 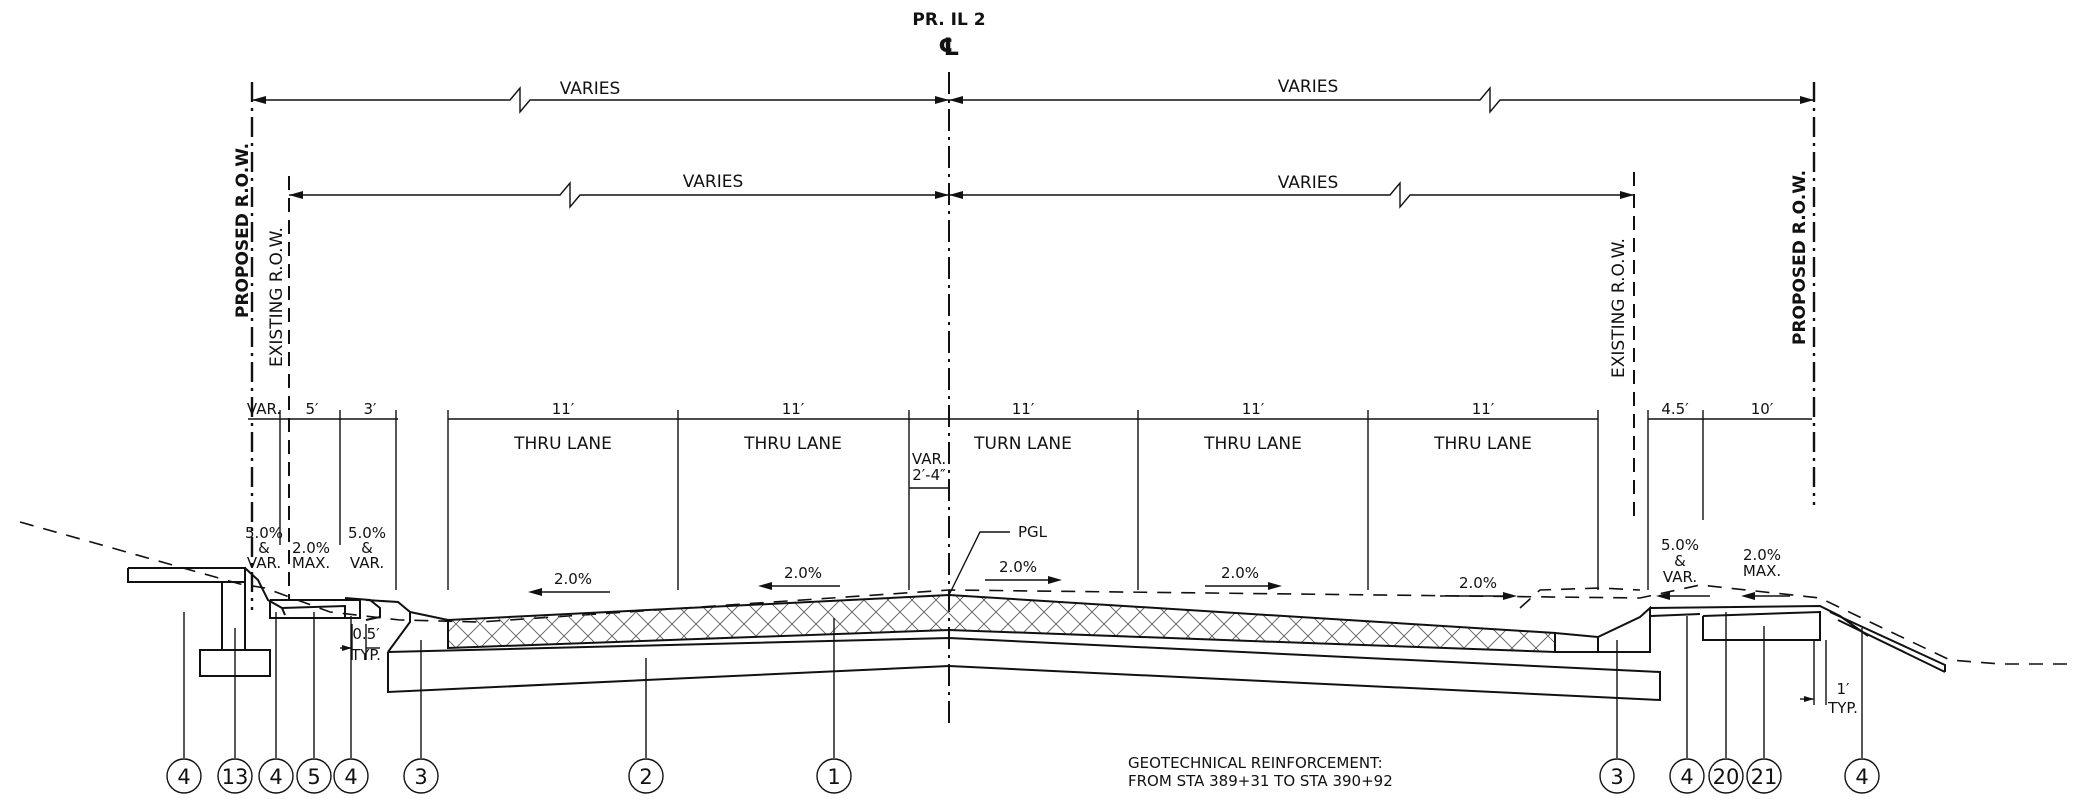 What do you see at coordinates (1013, 647) in the screenshot?
I see `pavement-section` at bounding box center [1013, 647].